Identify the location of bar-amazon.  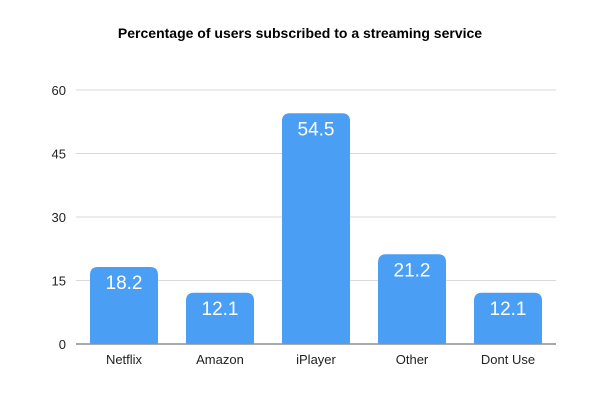
(220, 318).